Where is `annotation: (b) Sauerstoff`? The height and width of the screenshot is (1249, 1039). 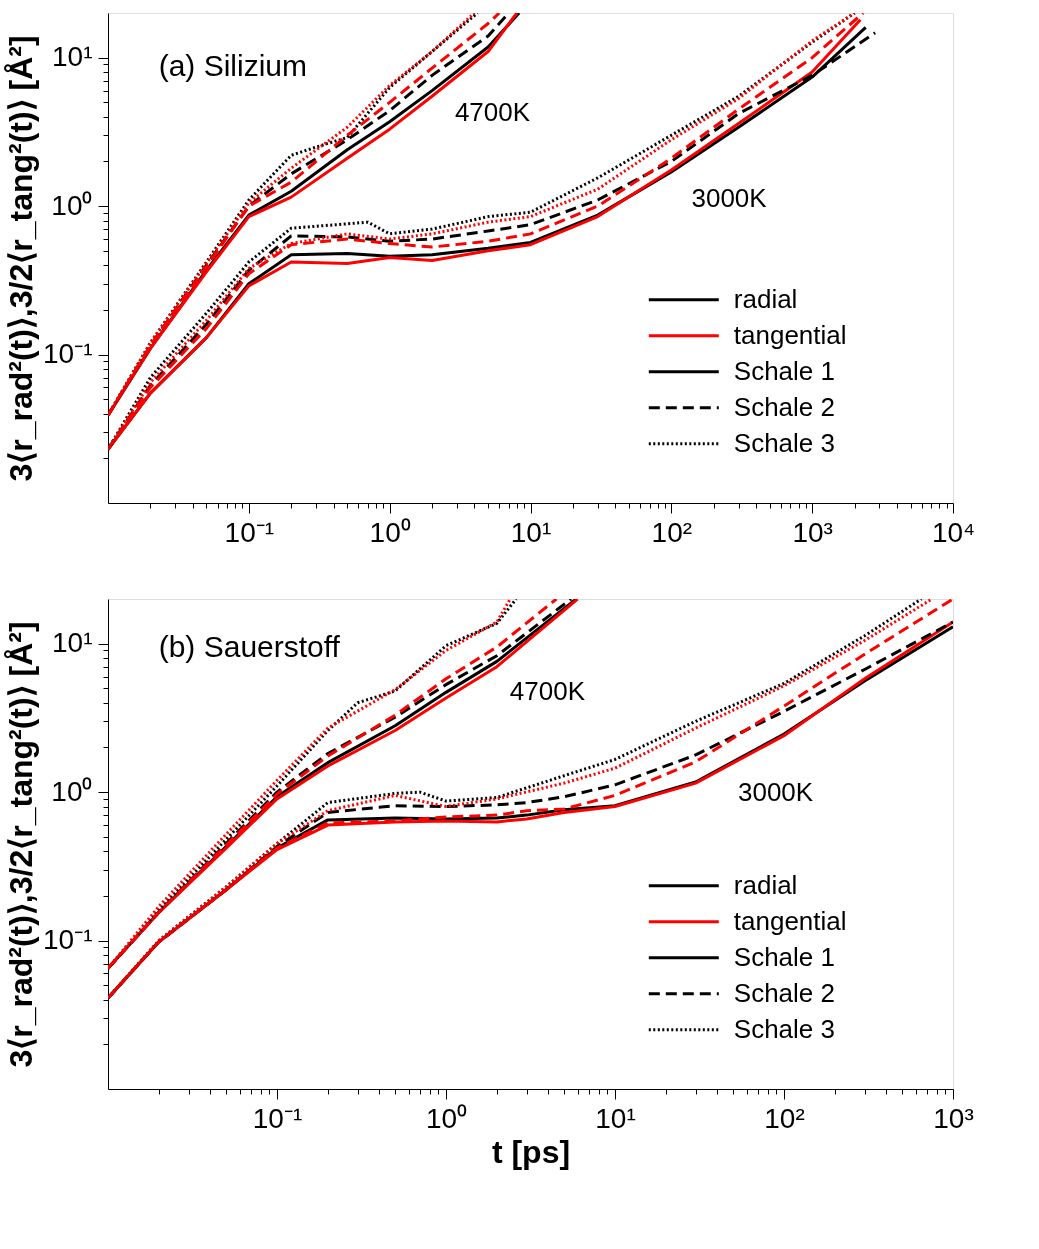
annotation: (b) Sauerstoff is located at coordinates (249, 646).